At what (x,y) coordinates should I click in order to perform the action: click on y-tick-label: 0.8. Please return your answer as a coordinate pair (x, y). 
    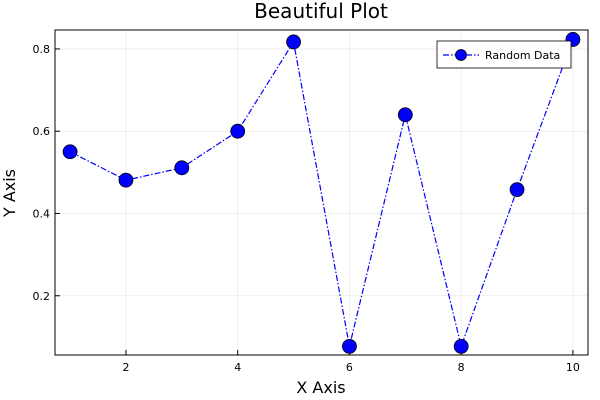
    Looking at the image, I should click on (42, 49).